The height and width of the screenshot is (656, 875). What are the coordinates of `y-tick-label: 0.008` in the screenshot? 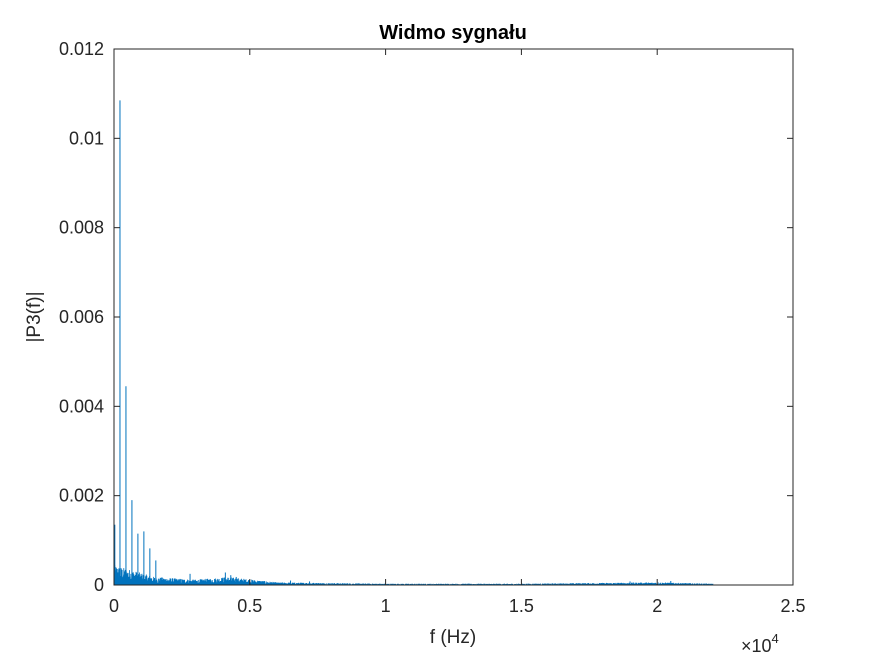 It's located at (81, 228).